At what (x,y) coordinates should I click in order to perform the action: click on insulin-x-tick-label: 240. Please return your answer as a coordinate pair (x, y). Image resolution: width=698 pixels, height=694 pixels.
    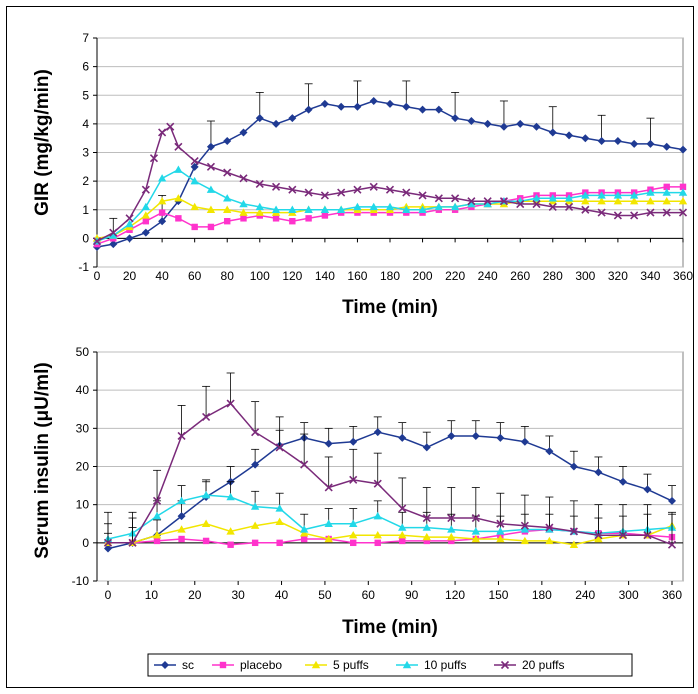
    Looking at the image, I should click on (585, 595).